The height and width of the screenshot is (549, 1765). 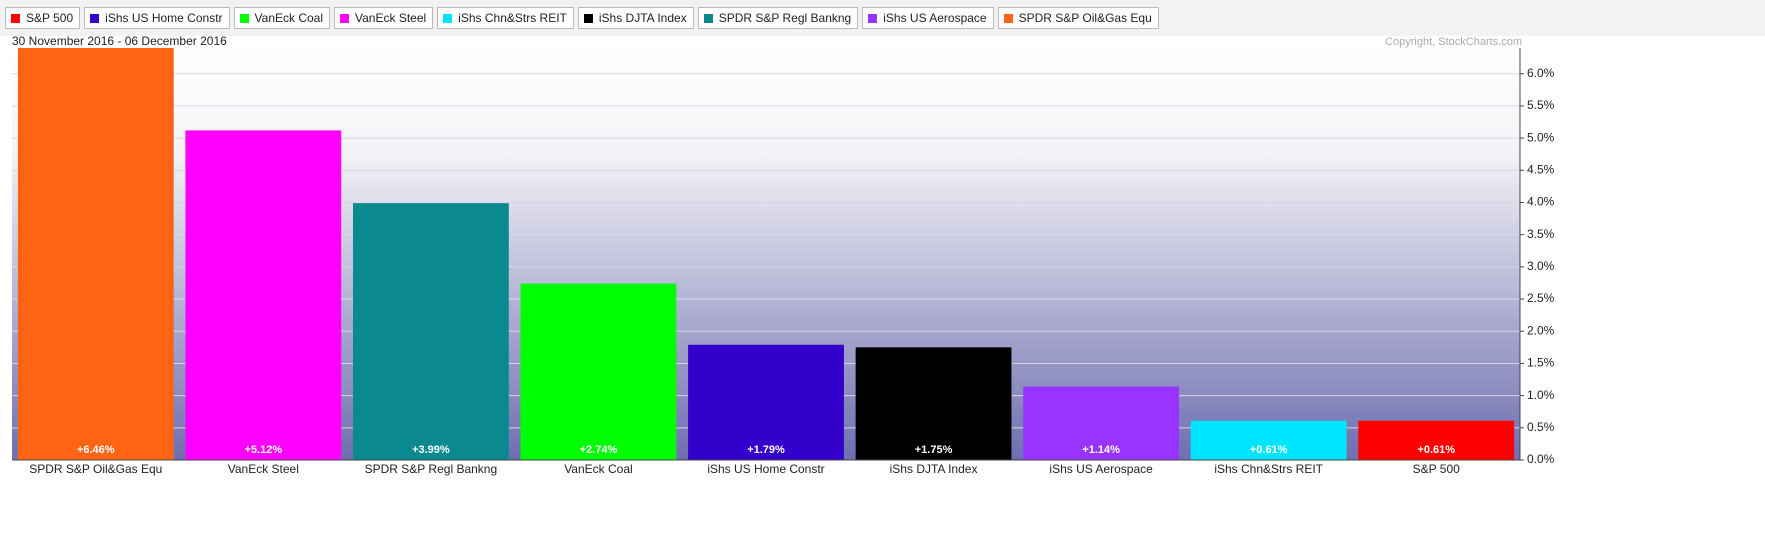 I want to click on legend-item: VanEck Coal, so click(x=282, y=18).